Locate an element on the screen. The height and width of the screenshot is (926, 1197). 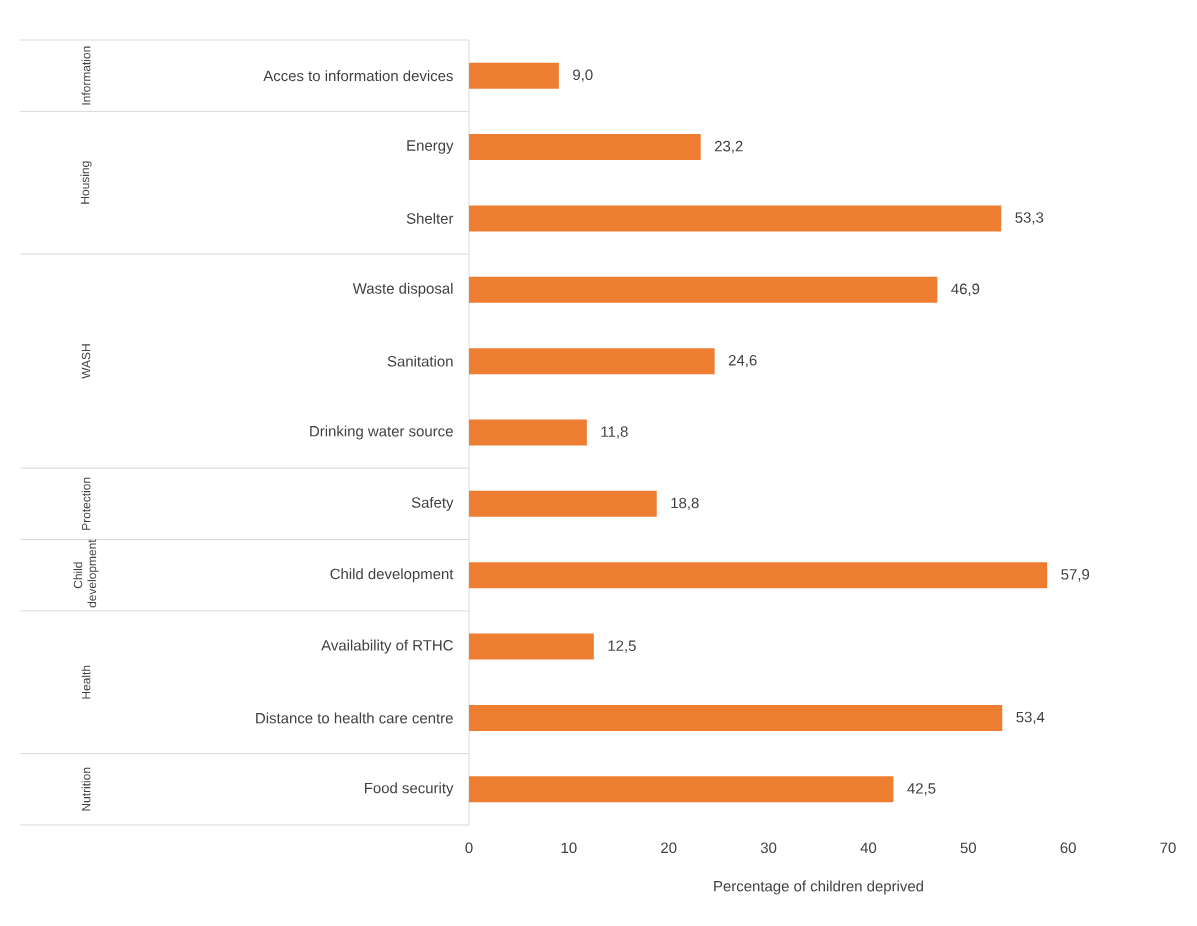
data-label: 9,0 is located at coordinates (583, 75).